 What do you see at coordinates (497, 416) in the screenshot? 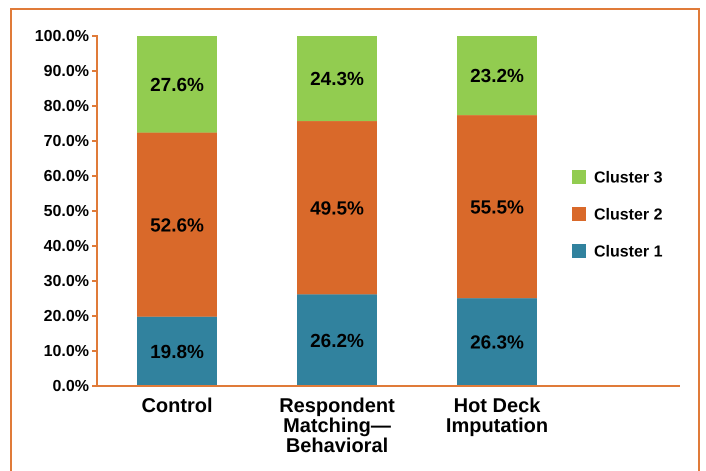
I see `x-tick-label: Hot Deck Imputation` at bounding box center [497, 416].